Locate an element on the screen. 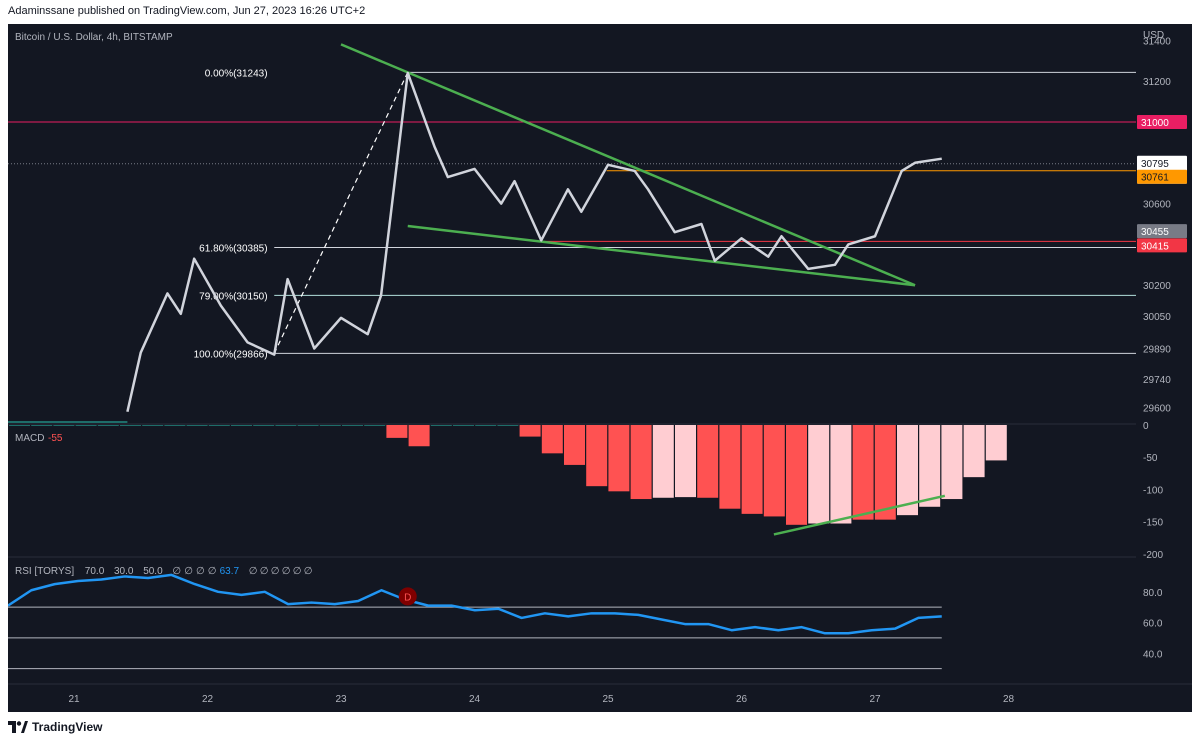 Image resolution: width=1200 pixels, height=742 pixels. price-tick-label: 31200 is located at coordinates (1157, 82).